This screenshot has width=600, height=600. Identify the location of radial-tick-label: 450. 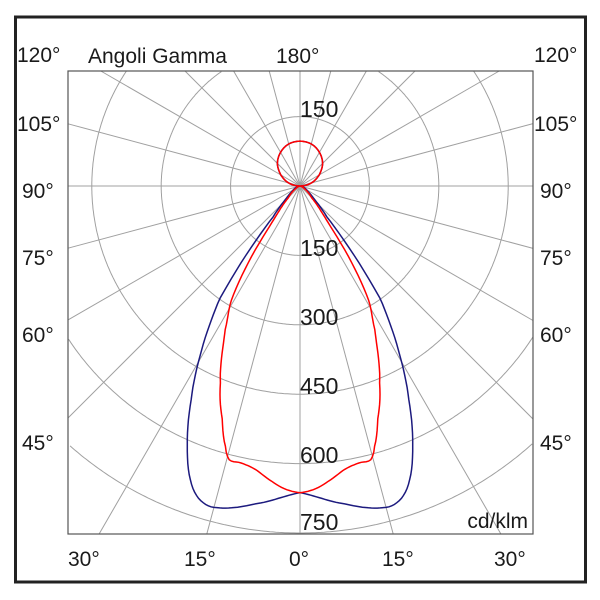
(319, 386).